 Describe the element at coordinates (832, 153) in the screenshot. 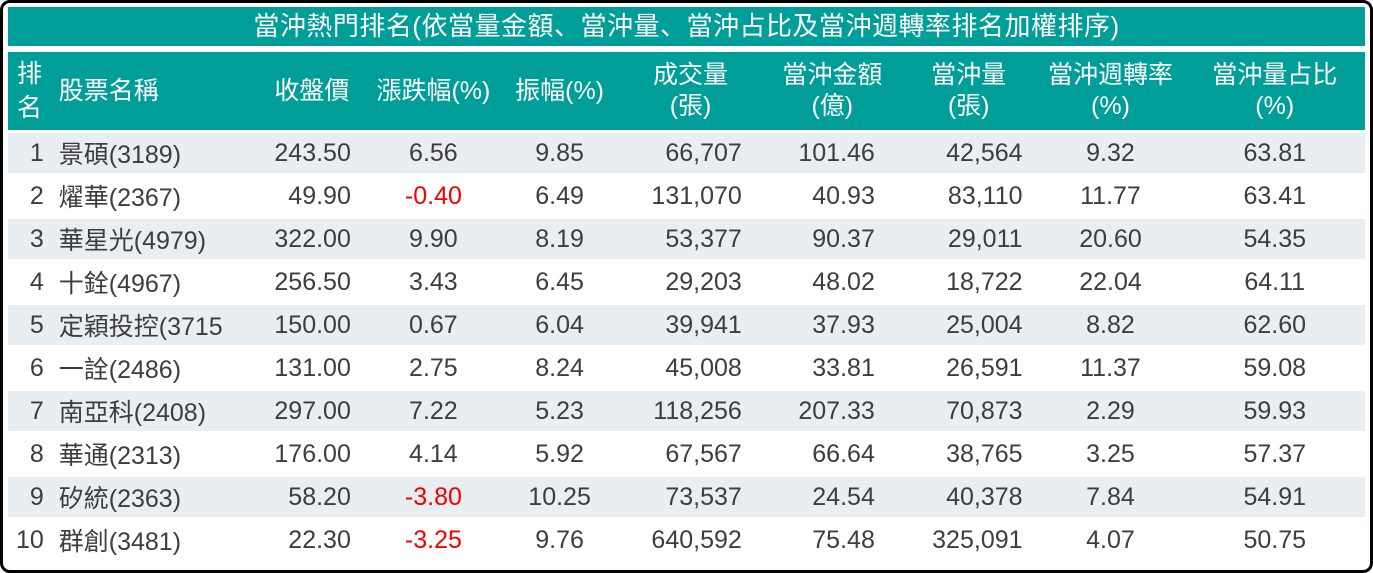

I see `cell-amount: 101.46` at that location.